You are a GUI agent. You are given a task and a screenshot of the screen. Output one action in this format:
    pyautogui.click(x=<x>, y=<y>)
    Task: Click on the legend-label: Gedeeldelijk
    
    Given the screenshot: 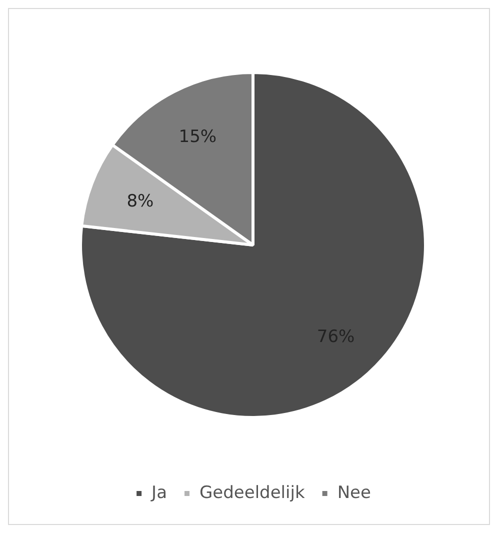 What is the action you would take?
    pyautogui.click(x=252, y=492)
    